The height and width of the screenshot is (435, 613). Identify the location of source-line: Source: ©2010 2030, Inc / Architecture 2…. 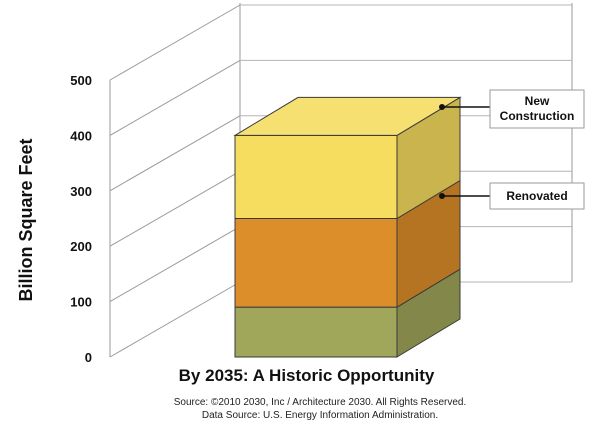
(320, 402).